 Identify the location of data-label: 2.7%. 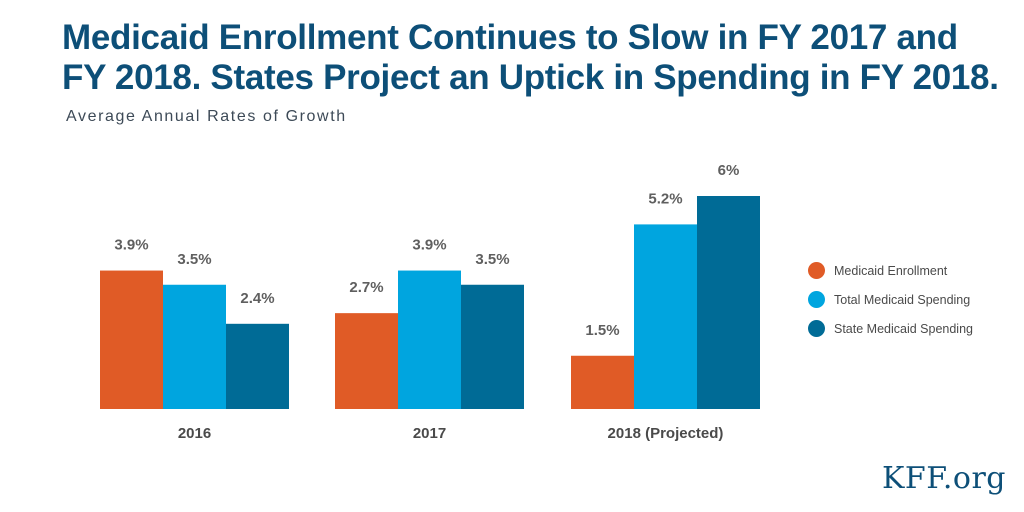
(366, 287).